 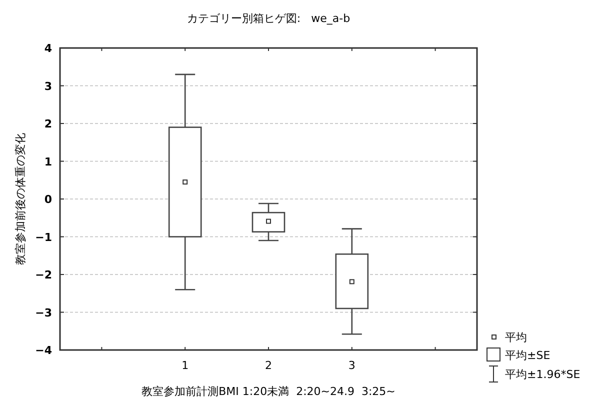 I want to click on y-tick-label: 2, so click(x=48, y=124).